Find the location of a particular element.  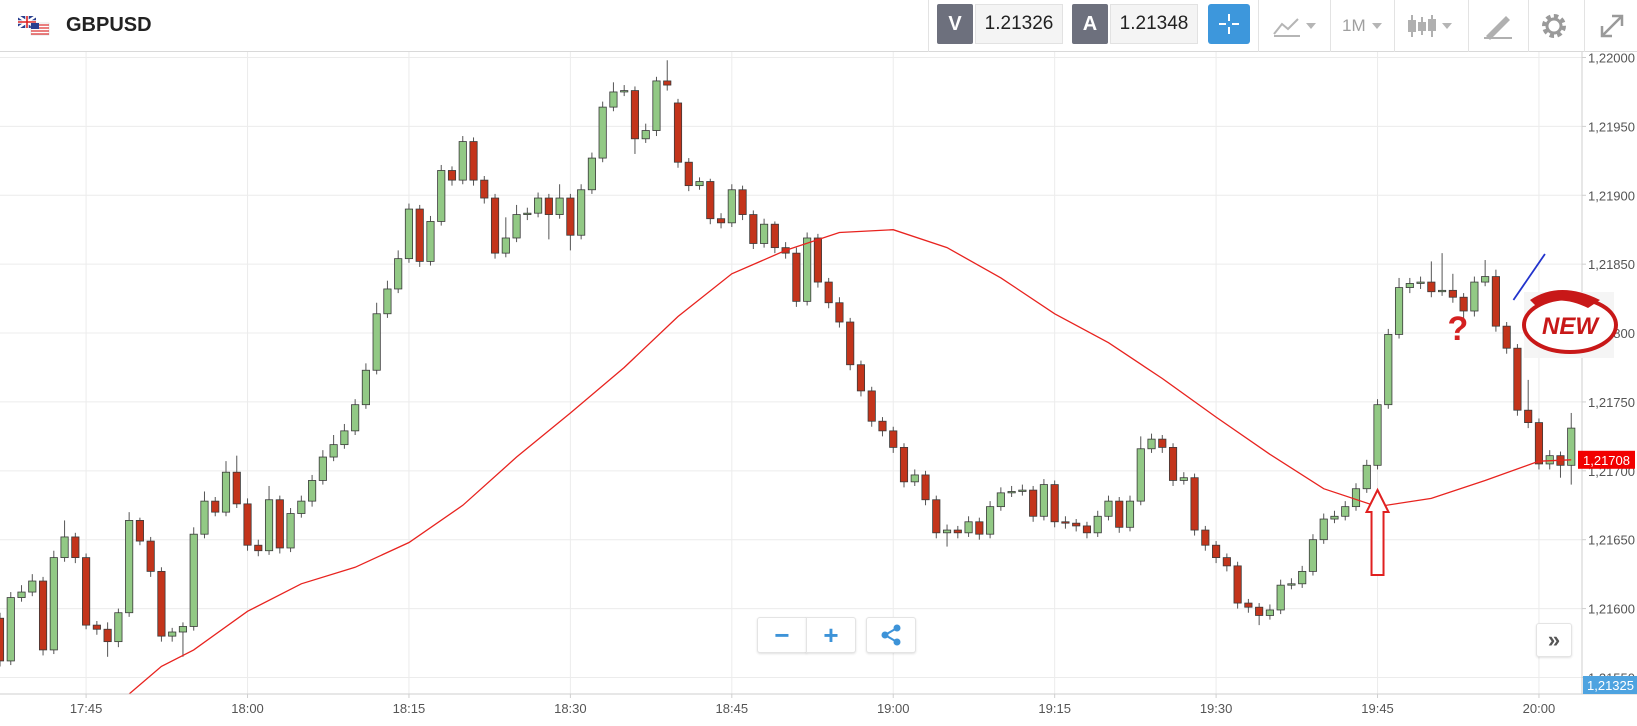

bid-marker-label: 1,21325 is located at coordinates (1610, 685).